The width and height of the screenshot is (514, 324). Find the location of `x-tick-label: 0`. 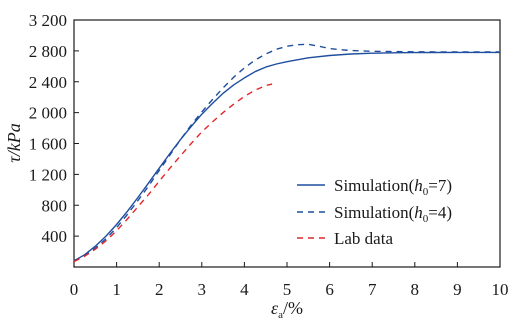

x-tick-label: 0 is located at coordinates (74, 289).